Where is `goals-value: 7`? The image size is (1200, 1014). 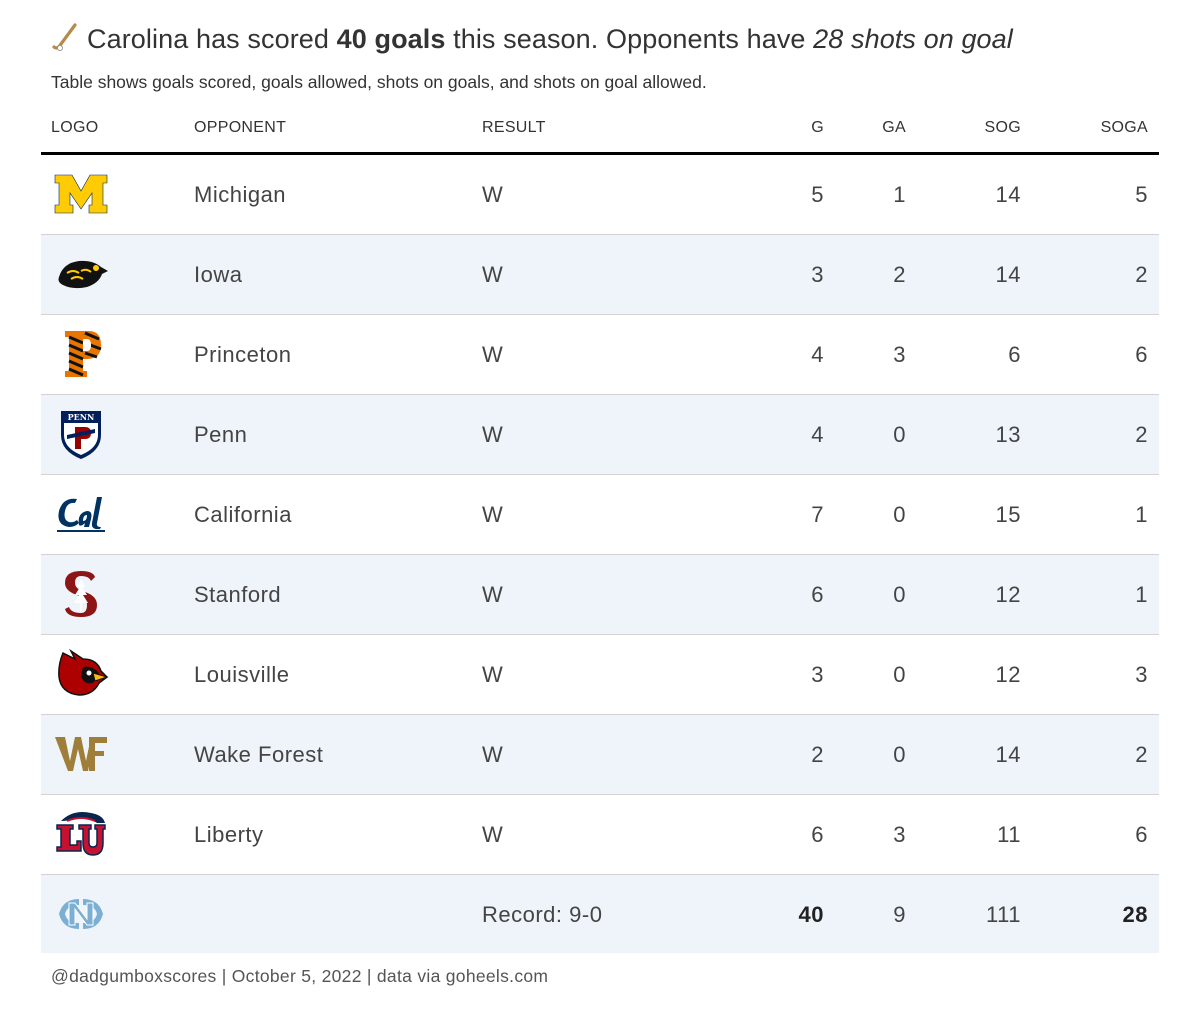 goals-value: 7 is located at coordinates (817, 514).